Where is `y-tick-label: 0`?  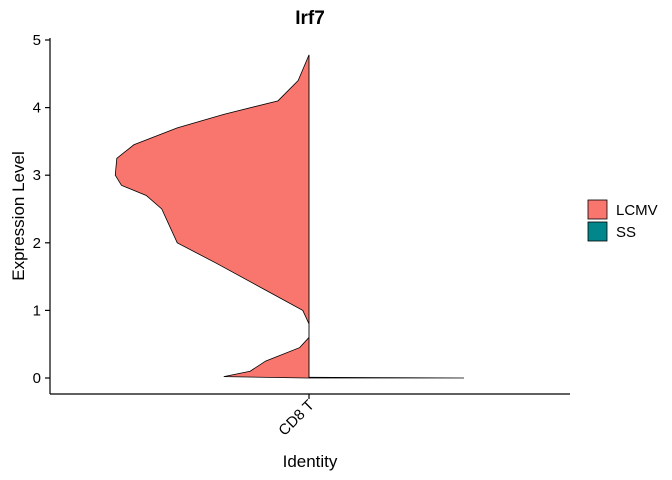 y-tick-label: 0 is located at coordinates (37, 378).